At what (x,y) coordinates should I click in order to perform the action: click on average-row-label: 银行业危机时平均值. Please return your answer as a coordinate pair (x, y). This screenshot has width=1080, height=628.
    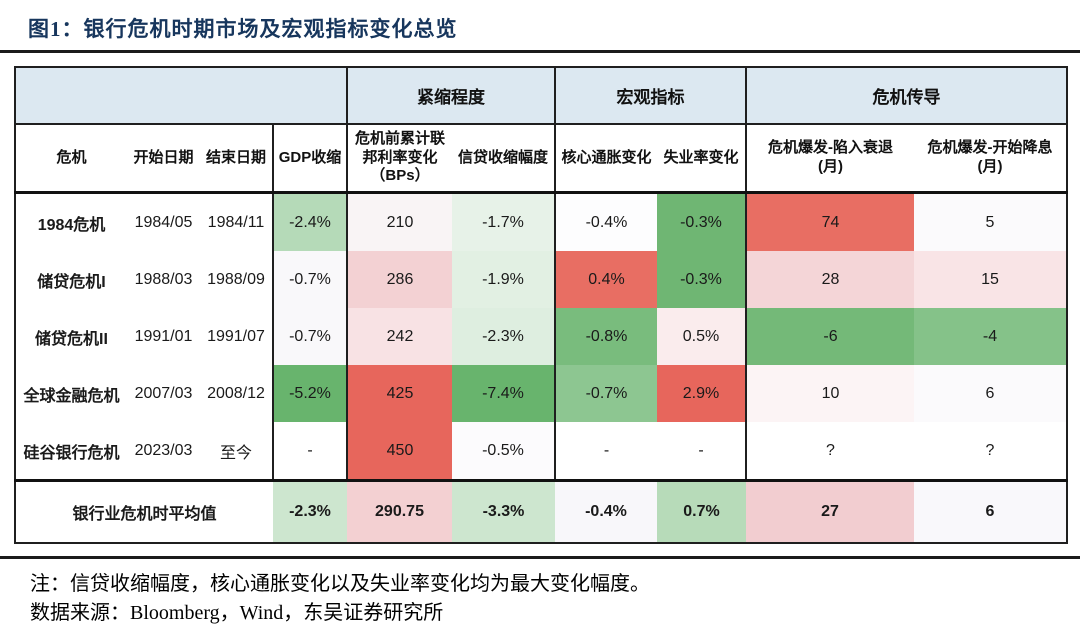
    Looking at the image, I should click on (144, 511).